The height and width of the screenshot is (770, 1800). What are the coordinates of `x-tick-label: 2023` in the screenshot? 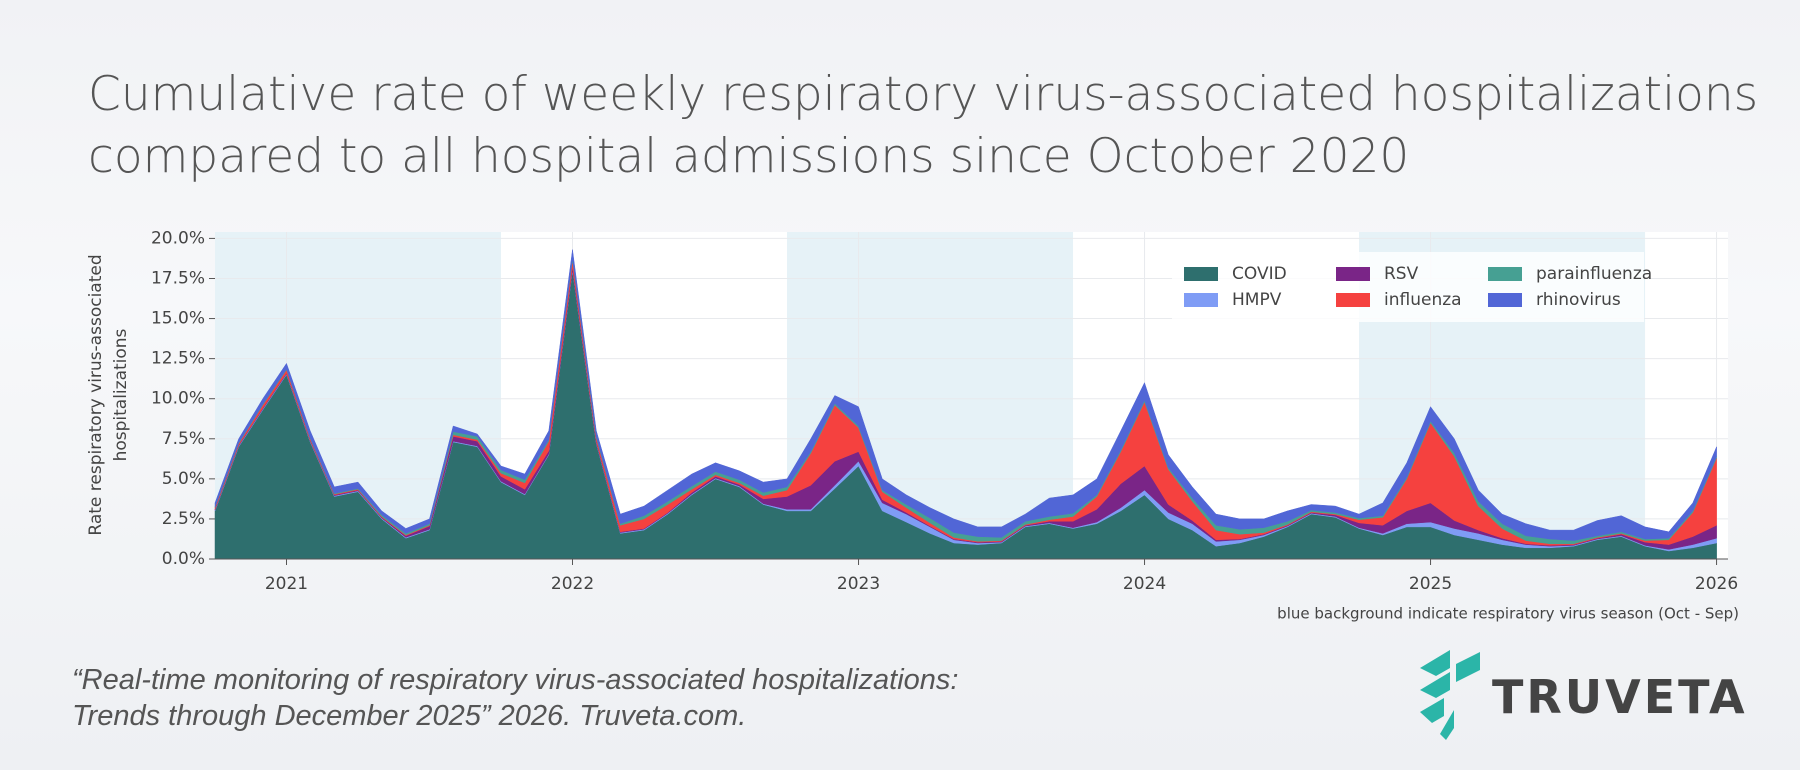 It's located at (858, 584).